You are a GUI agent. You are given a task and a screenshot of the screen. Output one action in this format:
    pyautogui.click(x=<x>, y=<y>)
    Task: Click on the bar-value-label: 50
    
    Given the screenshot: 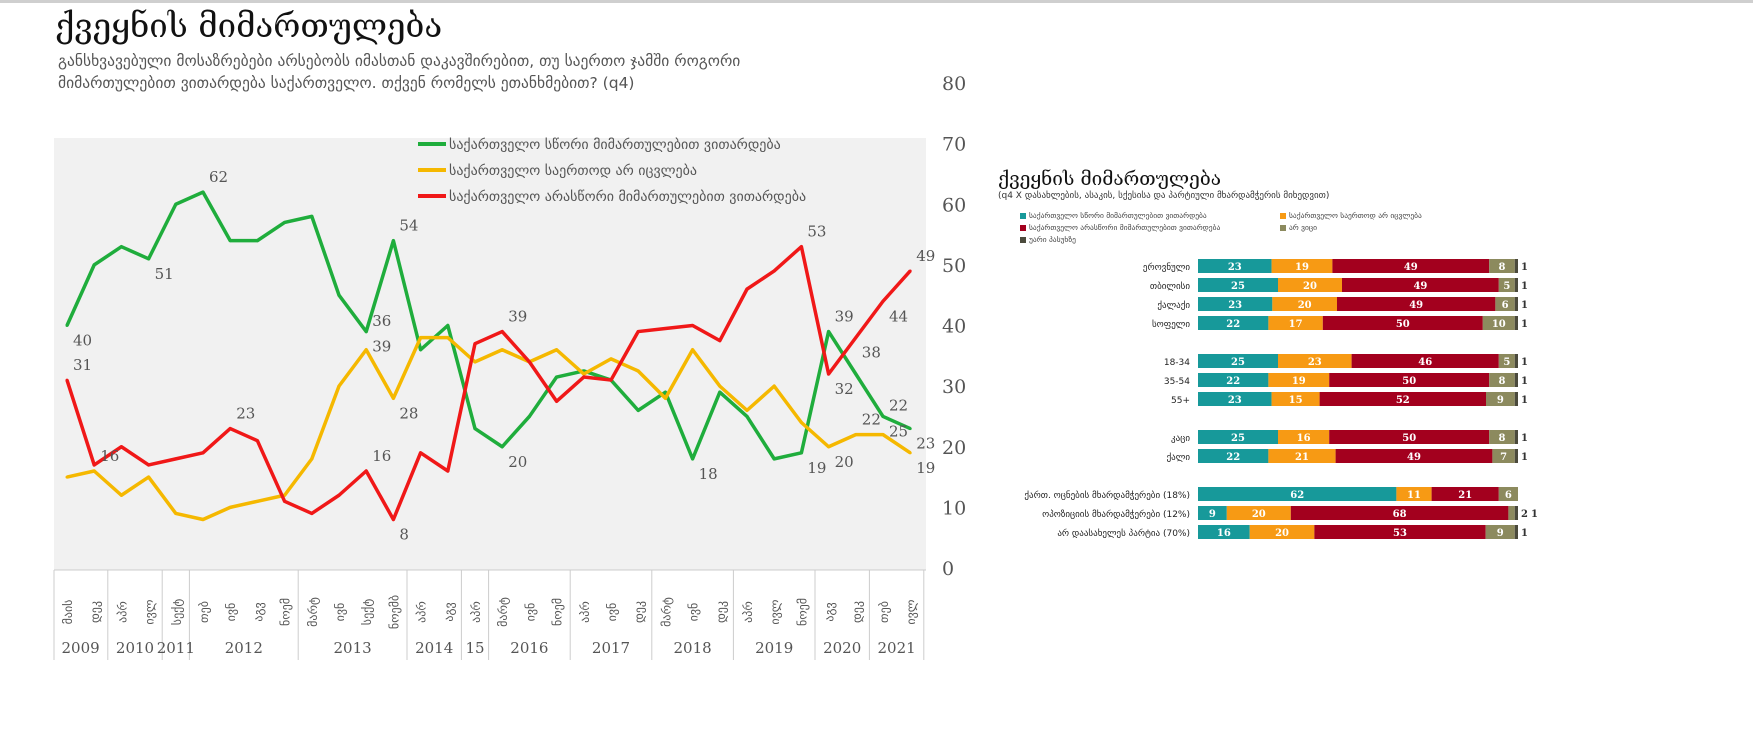 What is the action you would take?
    pyautogui.click(x=1403, y=324)
    